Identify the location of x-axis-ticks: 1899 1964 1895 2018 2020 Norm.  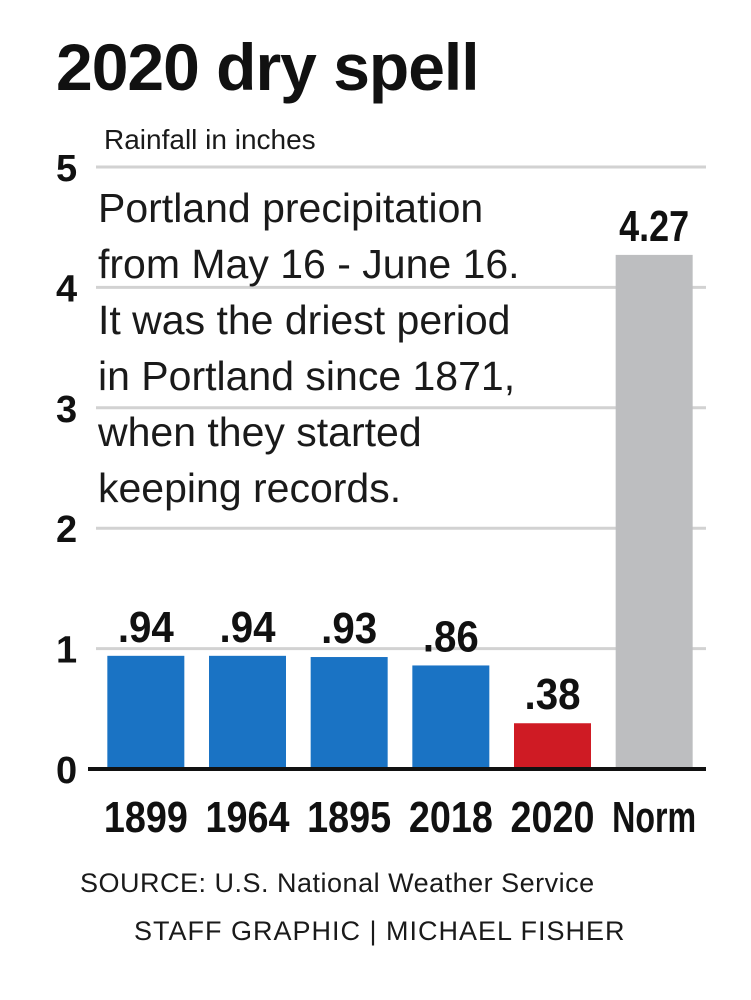
(400, 817).